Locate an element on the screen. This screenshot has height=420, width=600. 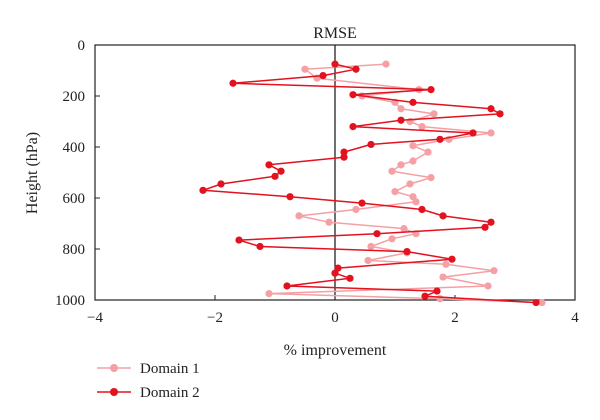
legend-label: Domain 2 is located at coordinates (170, 393).